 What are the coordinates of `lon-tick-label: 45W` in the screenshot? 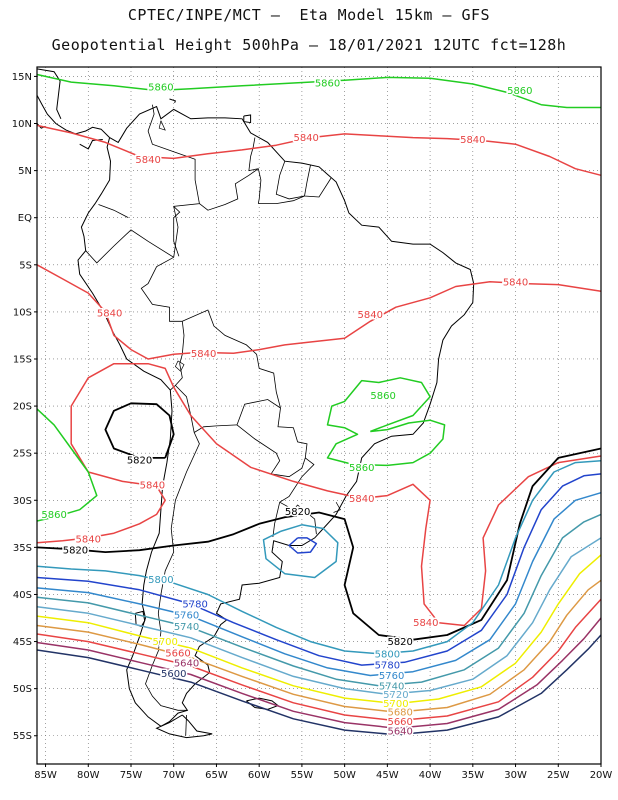 It's located at (387, 775).